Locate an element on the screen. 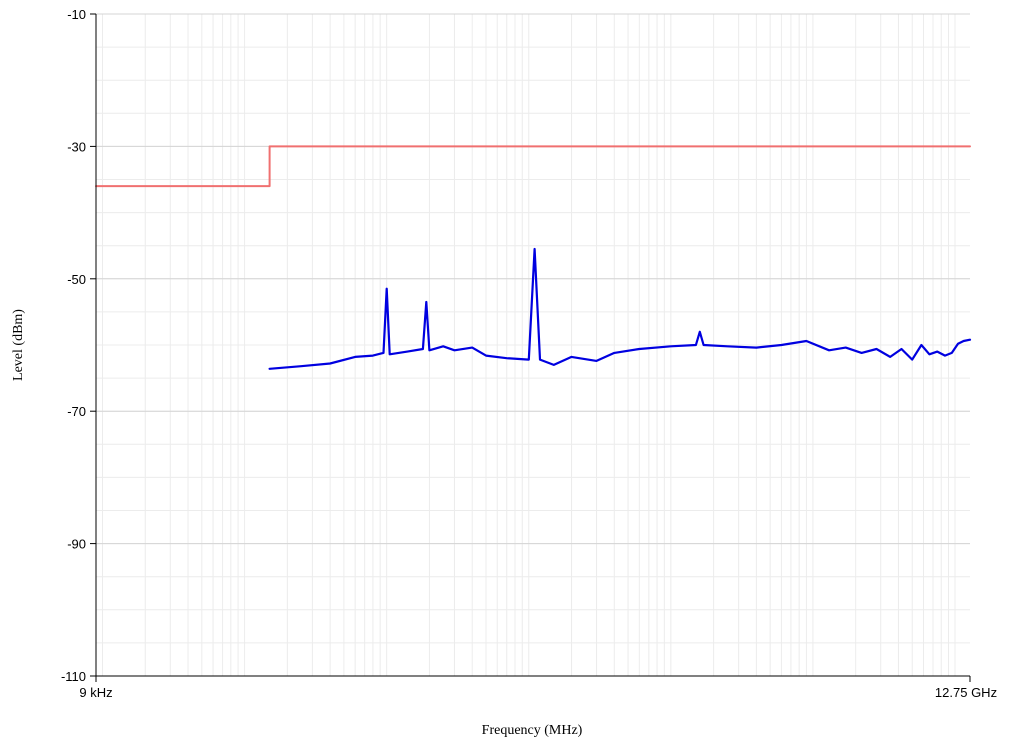  y-tick-label: -110 is located at coordinates (73, 676).